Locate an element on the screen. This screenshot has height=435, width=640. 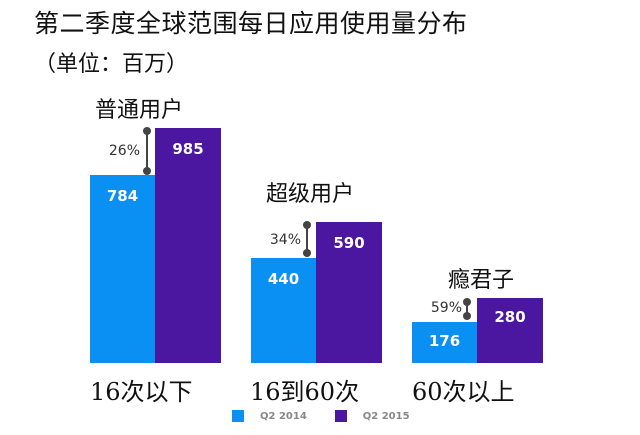
group-label-addicts: 瘾君子 is located at coordinates (481, 280).